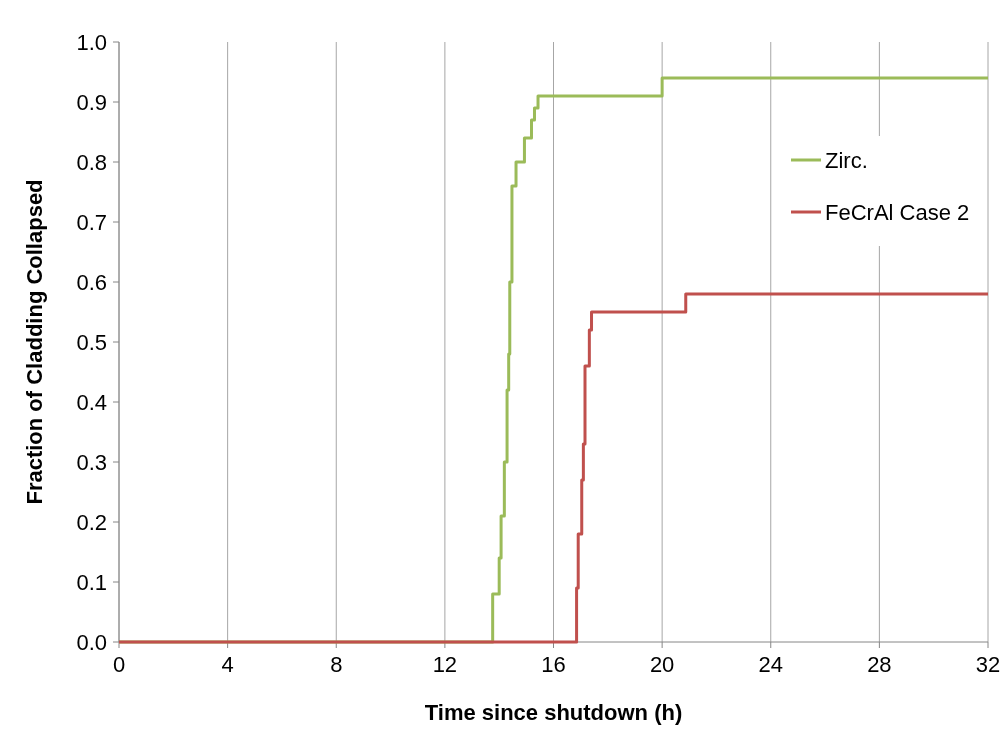  What do you see at coordinates (91, 642) in the screenshot?
I see `y-tick-label: 0.0` at bounding box center [91, 642].